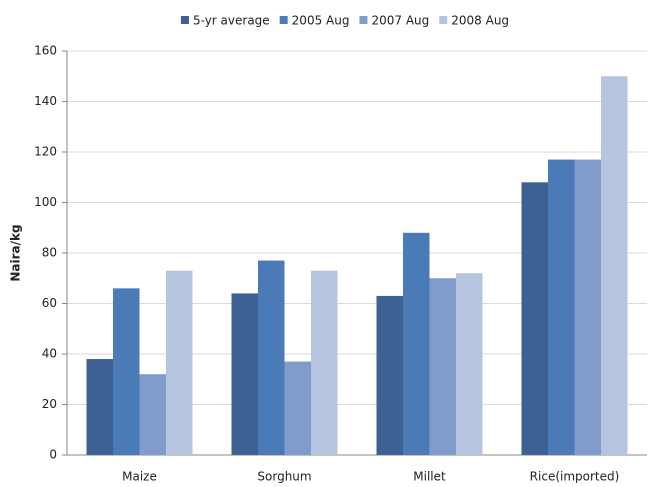 This screenshot has width=649, height=487. What do you see at coordinates (284, 477) in the screenshot?
I see `x-tick-label: Sorghum` at bounding box center [284, 477].